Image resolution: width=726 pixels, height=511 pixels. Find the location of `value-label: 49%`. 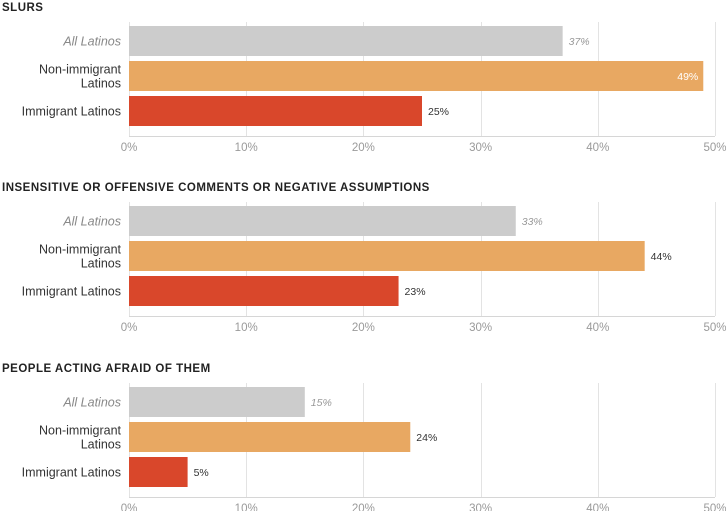

value-label: 49% is located at coordinates (687, 77).